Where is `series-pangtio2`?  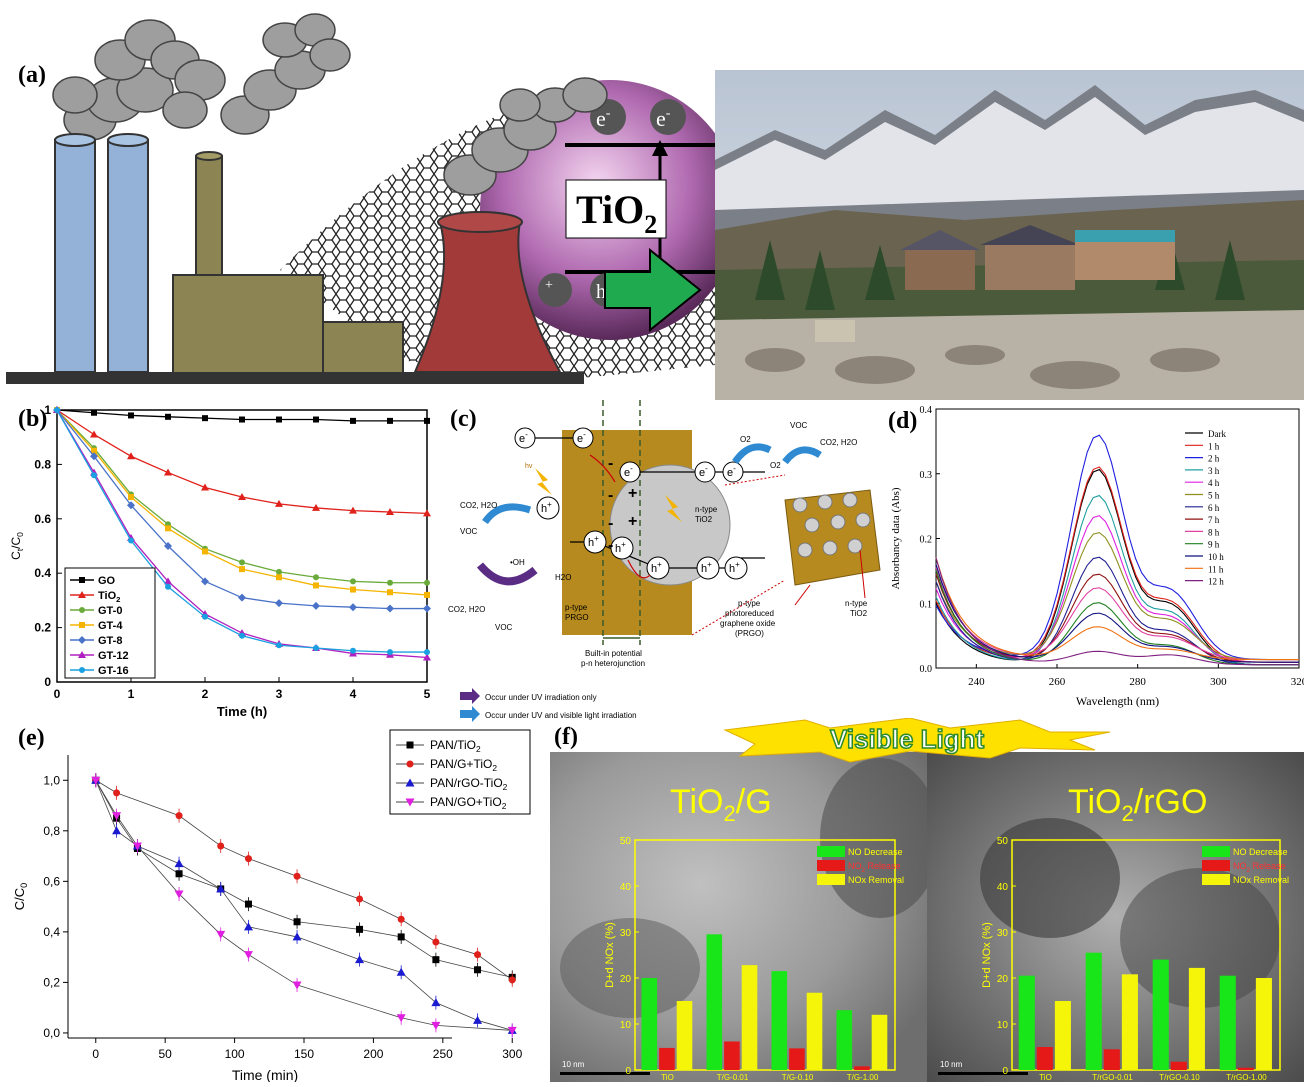
series-pangtio2 is located at coordinates (304, 880).